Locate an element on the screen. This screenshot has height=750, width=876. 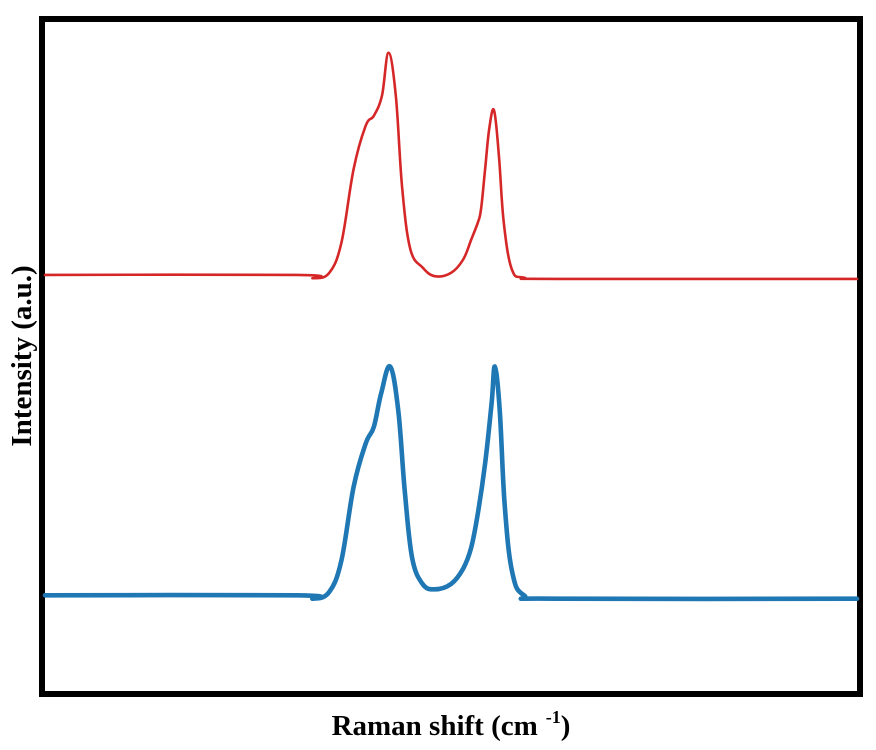
x-axis-label: Raman shift (cm -1) is located at coordinates (451, 724).